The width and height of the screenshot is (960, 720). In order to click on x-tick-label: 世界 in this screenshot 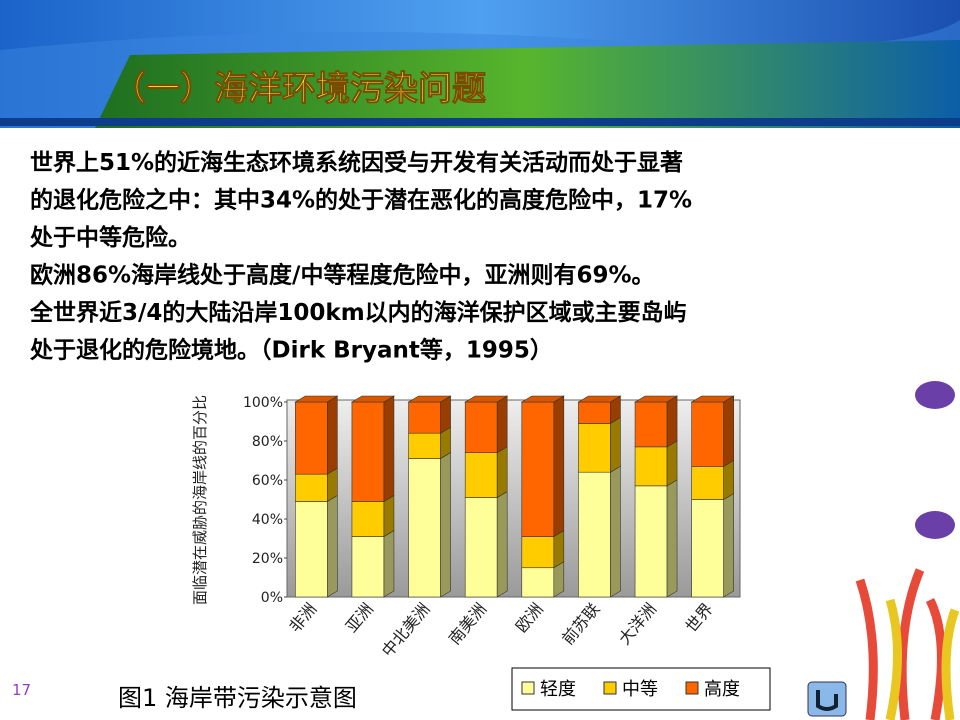, I will do `click(699, 617)`.